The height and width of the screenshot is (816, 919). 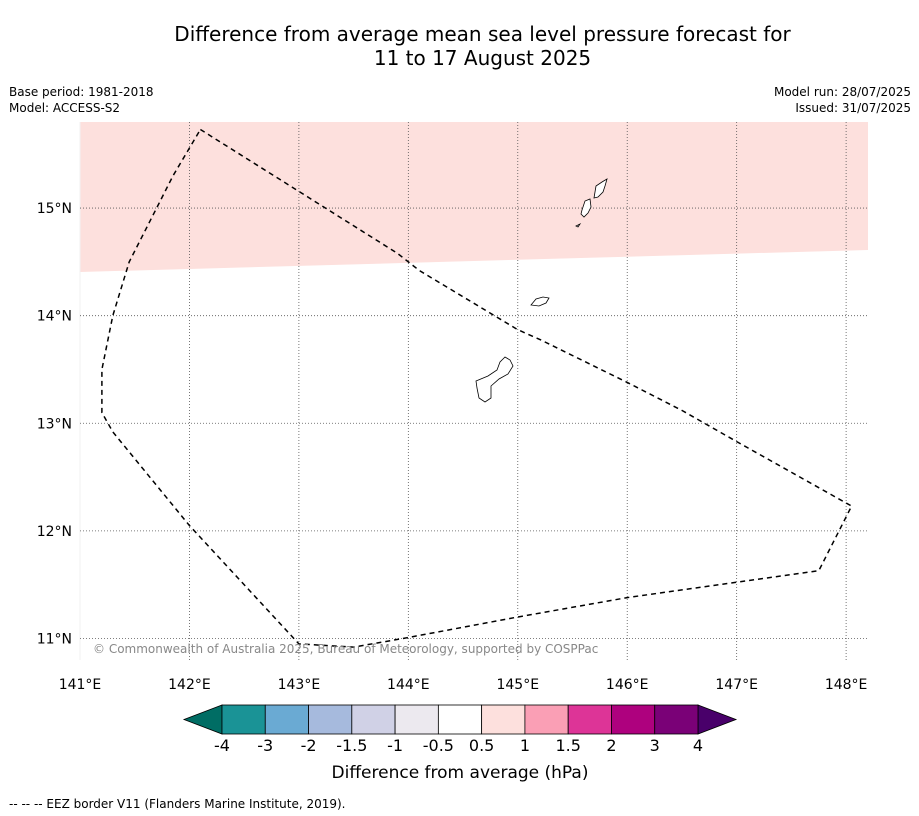 What do you see at coordinates (351, 745) in the screenshot?
I see `colorbar-label-3: -1.5` at bounding box center [351, 745].